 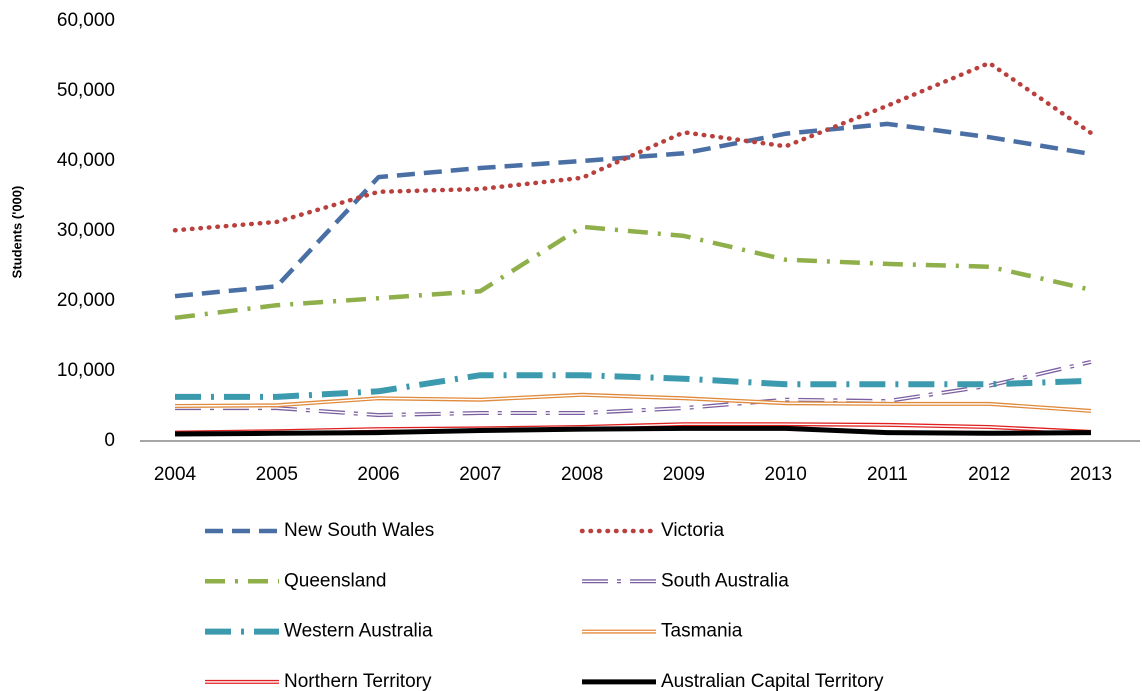 I want to click on x-tick-label: 2004, so click(x=175, y=474).